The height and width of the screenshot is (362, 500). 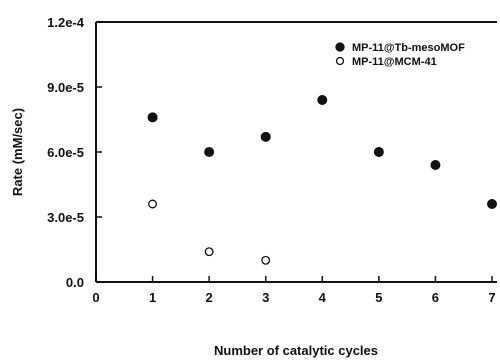 What do you see at coordinates (209, 297) in the screenshot?
I see `x-tick-label: 2` at bounding box center [209, 297].